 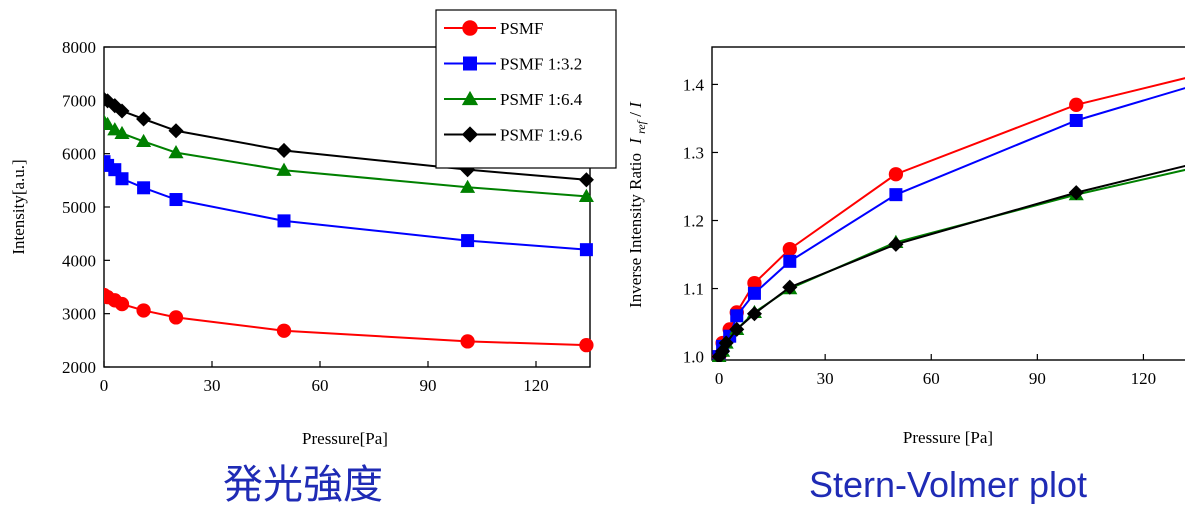 I want to click on y-tick-label: 1.0, so click(x=693, y=357).